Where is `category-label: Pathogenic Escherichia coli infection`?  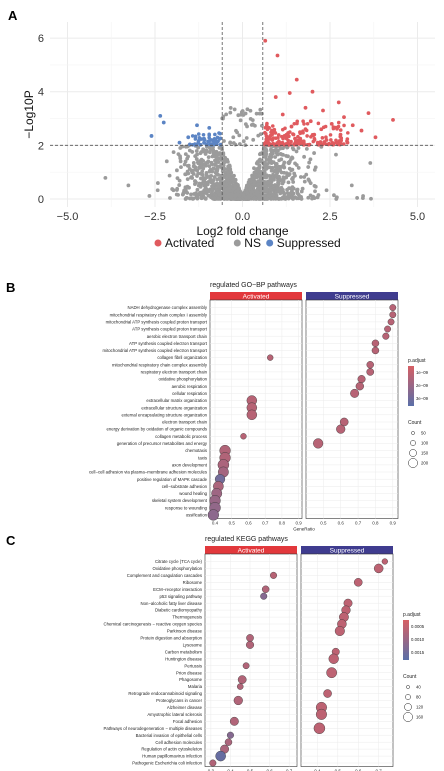
category-label: Pathogenic Escherichia coli infection is located at coordinates (167, 763).